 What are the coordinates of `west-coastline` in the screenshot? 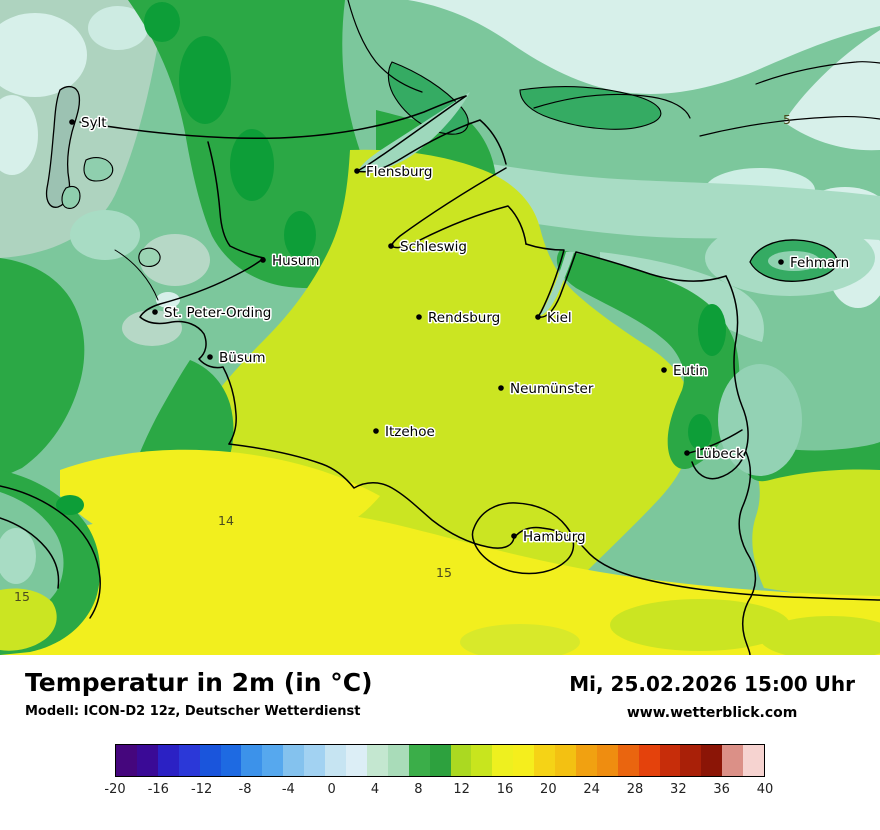 It's located at (202, 293).